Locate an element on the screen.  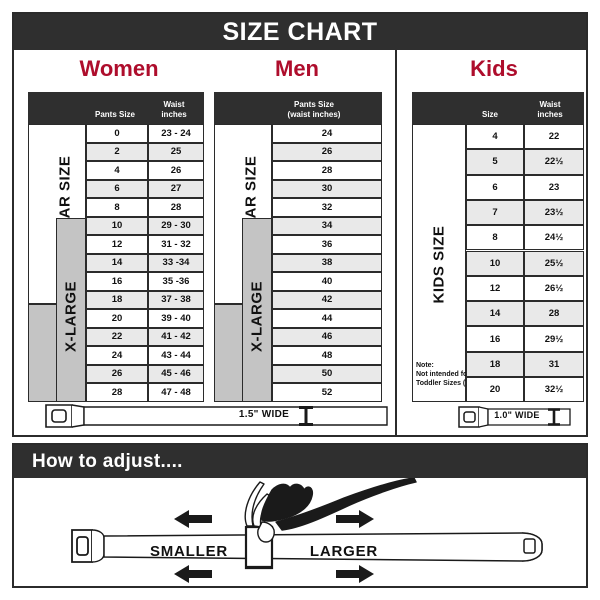
kids-note: Note: Not intended for Toddler Sizes (T) is located at coordinates (446, 374).